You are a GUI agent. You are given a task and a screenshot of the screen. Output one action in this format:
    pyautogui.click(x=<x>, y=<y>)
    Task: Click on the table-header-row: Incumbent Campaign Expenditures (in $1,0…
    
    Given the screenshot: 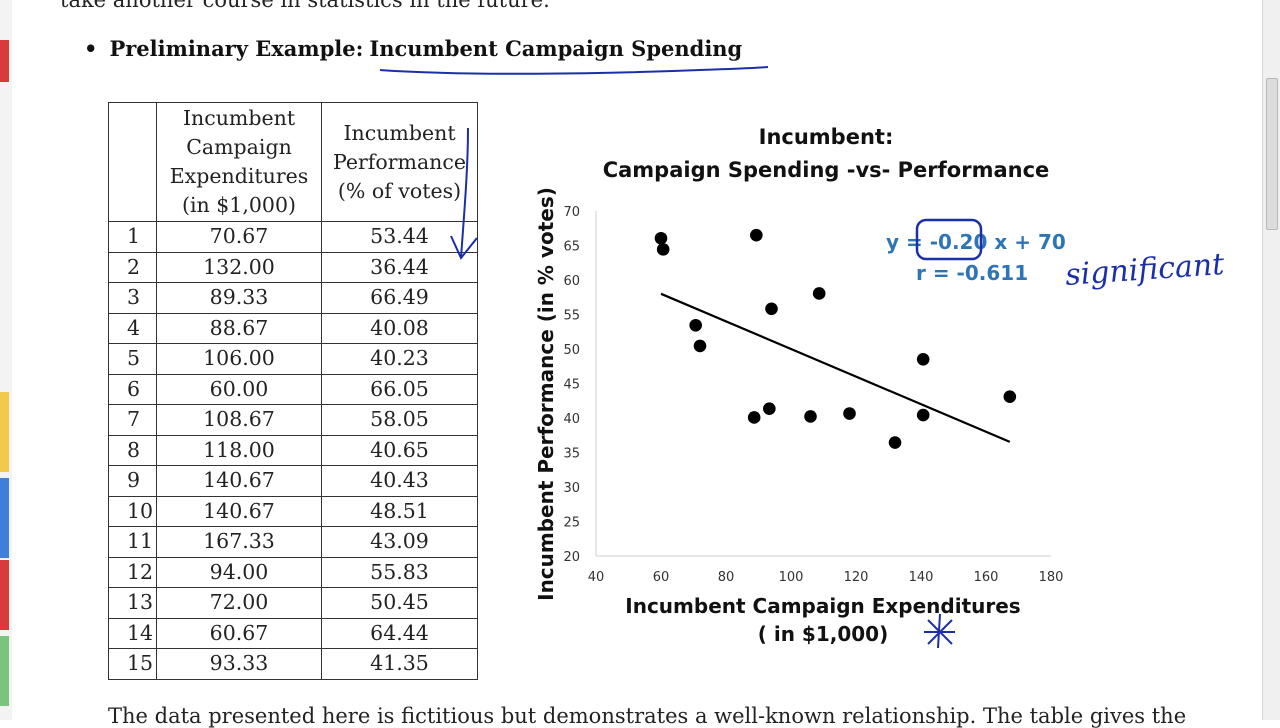 What is the action you would take?
    pyautogui.click(x=293, y=162)
    